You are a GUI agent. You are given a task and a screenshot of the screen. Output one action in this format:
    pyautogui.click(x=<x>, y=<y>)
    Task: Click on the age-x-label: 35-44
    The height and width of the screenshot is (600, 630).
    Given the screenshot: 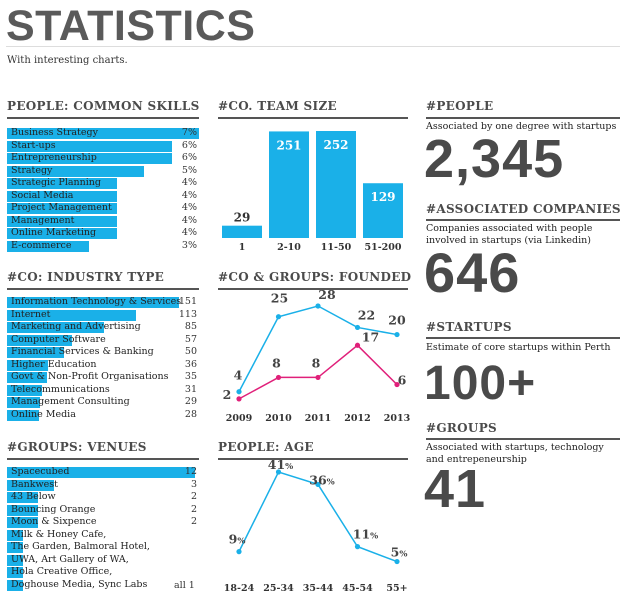 What is the action you would take?
    pyautogui.click(x=318, y=588)
    